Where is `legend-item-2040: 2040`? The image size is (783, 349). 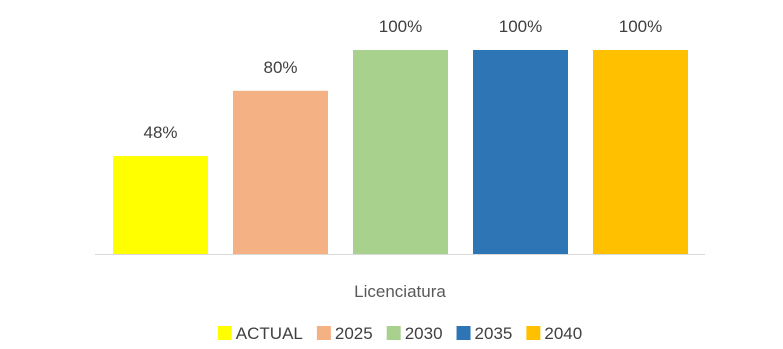
legend-item-2040: 2040 is located at coordinates (554, 333).